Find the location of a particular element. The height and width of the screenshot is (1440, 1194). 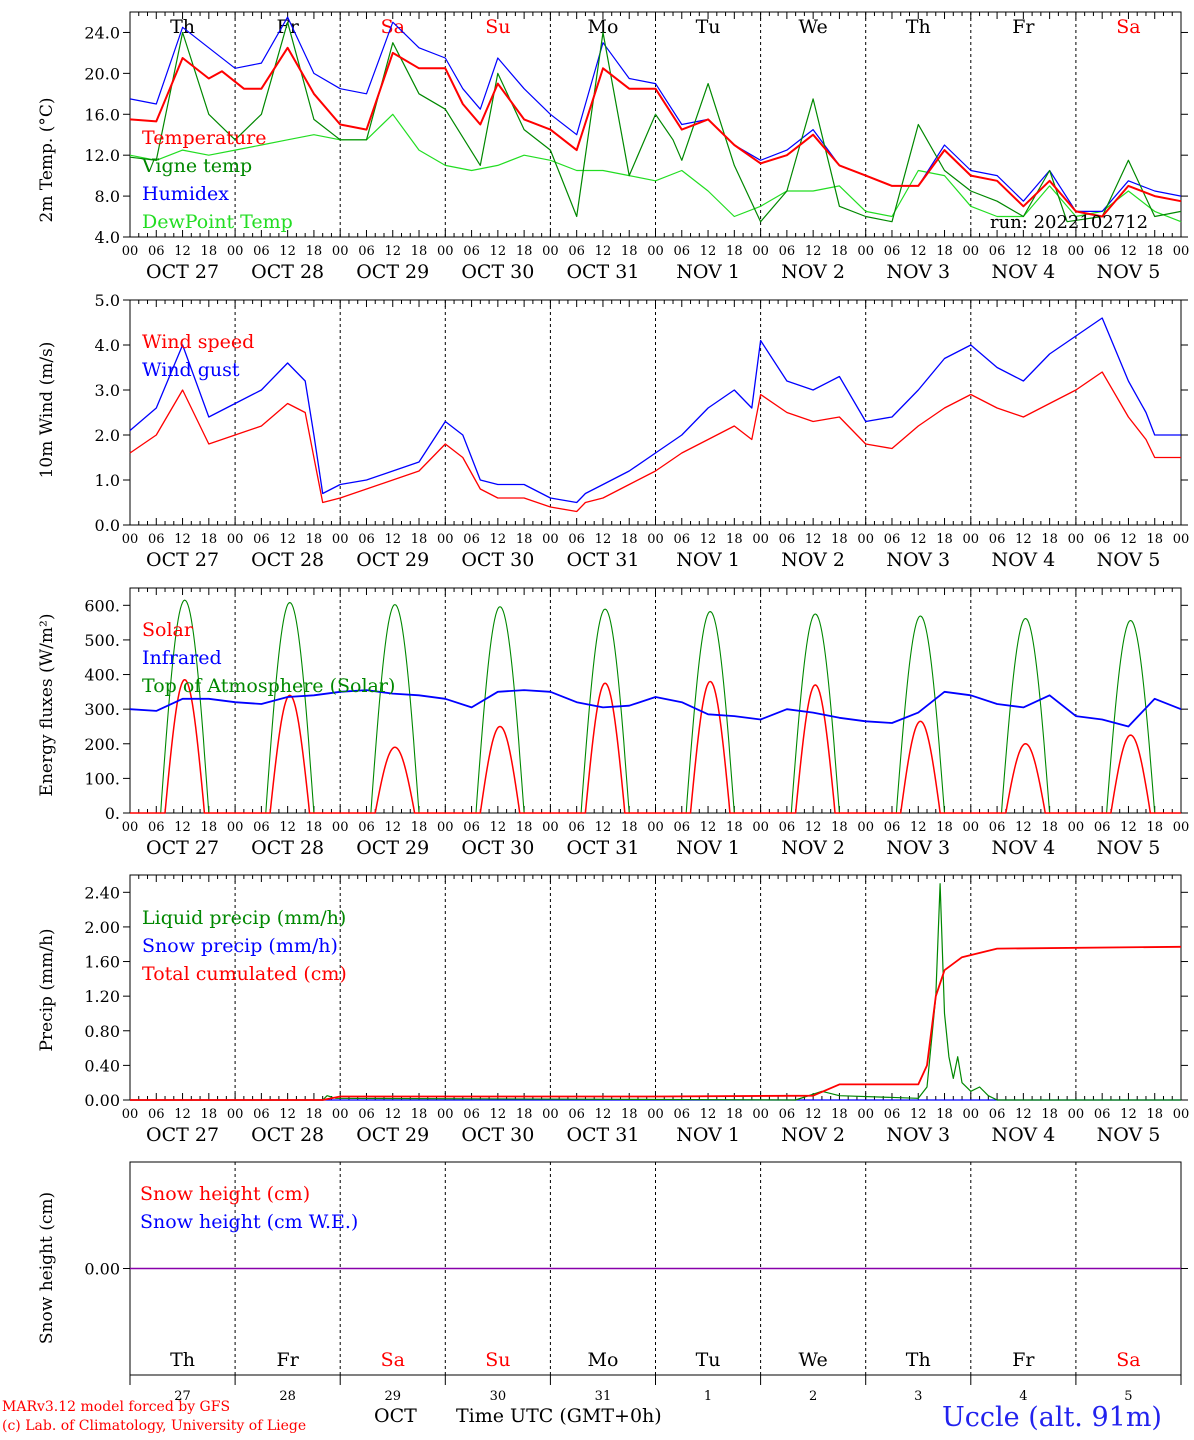

weekday-label: Su is located at coordinates (497, 27).